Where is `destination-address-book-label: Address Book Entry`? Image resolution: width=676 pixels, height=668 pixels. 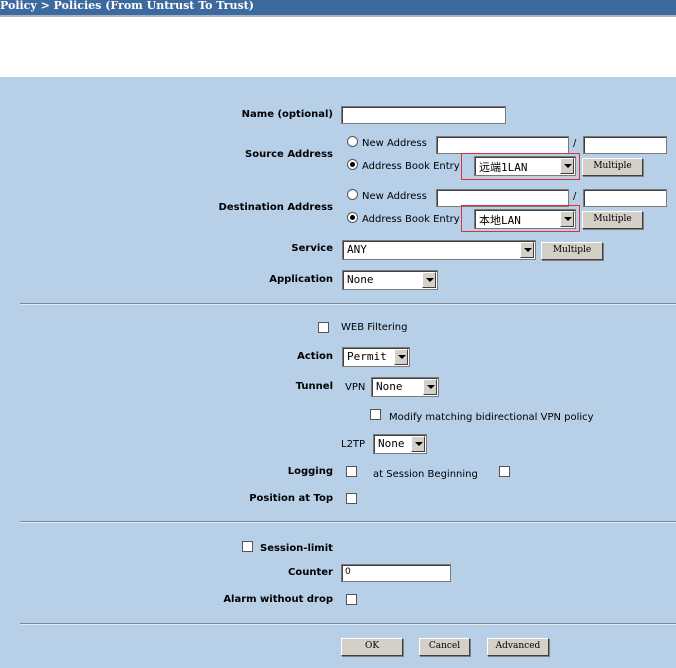
destination-address-book-label: Address Book Entry is located at coordinates (411, 219).